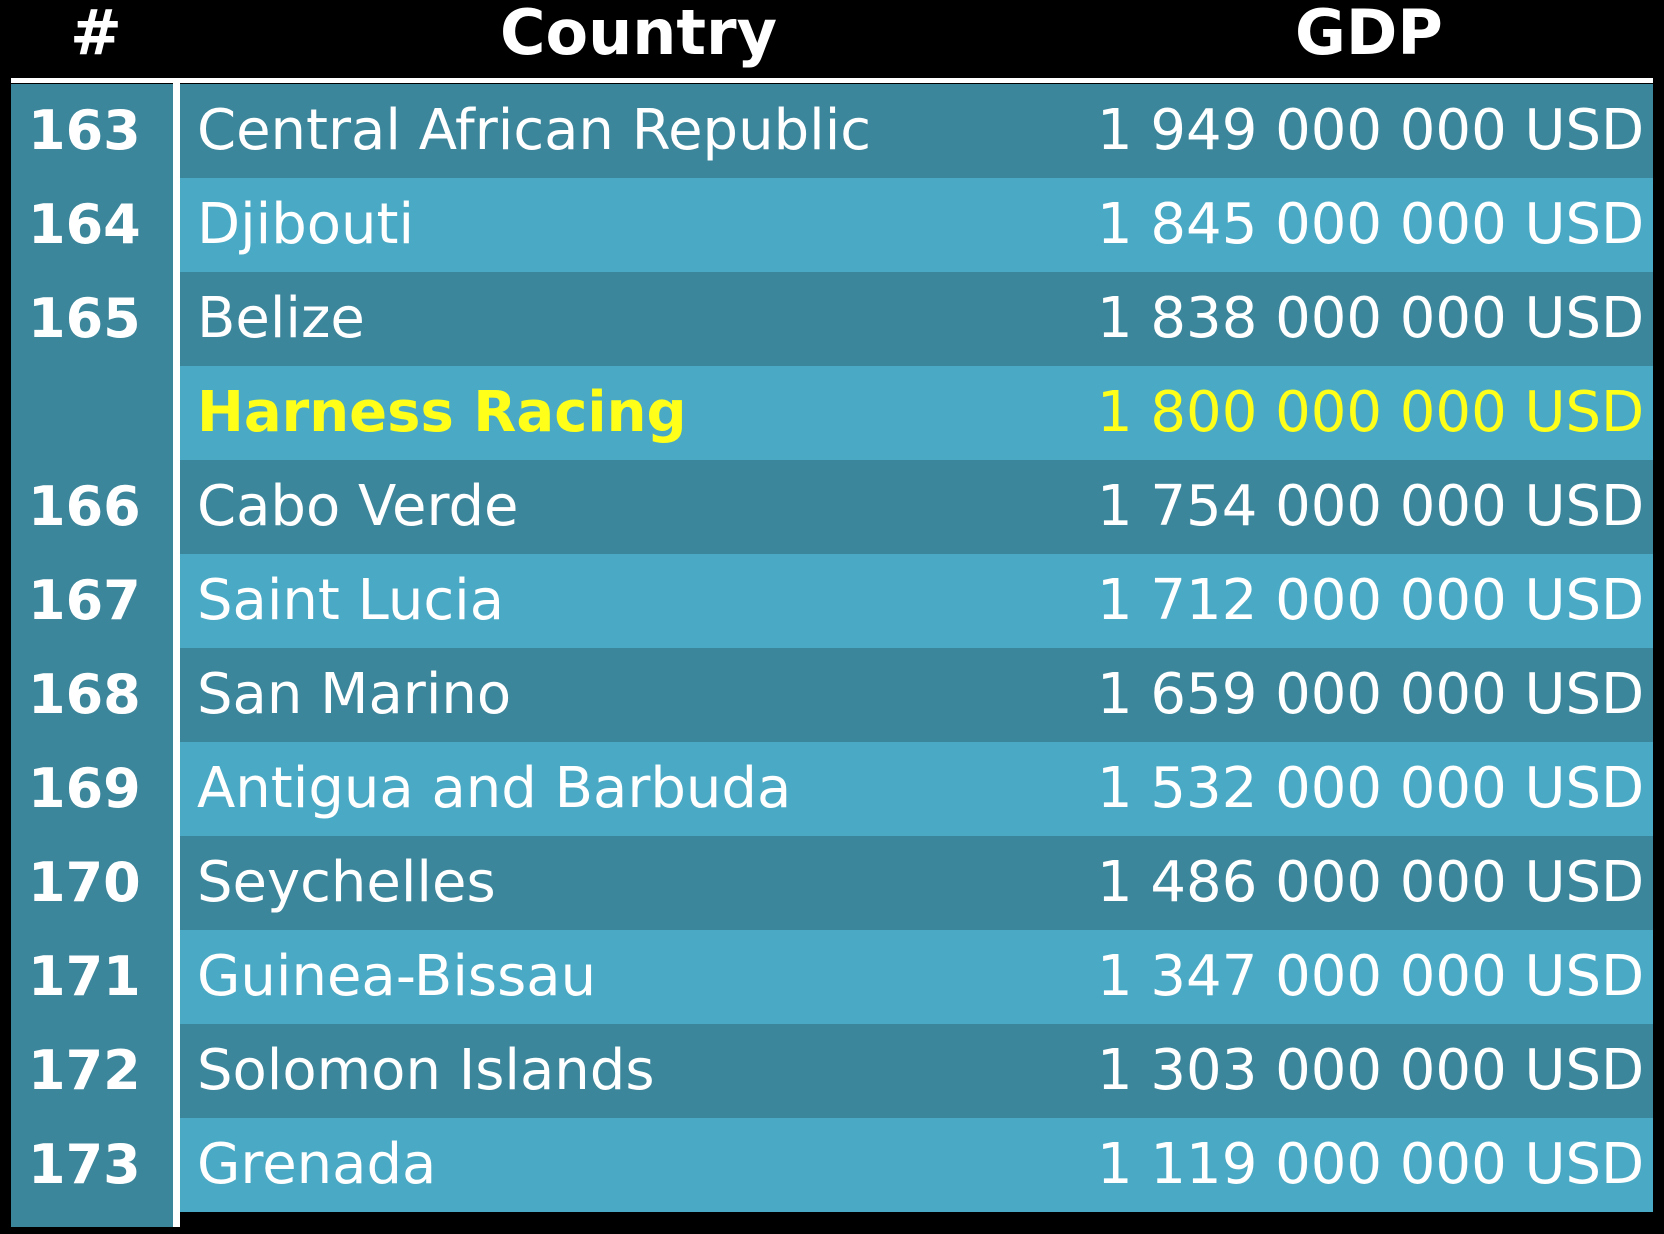  I want to click on gdp-cell: 1 532 000 000 USD, so click(1371, 788).